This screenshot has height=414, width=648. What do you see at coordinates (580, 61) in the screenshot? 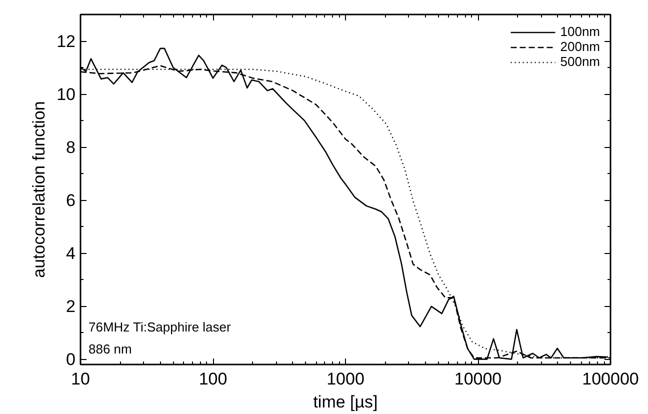
I see `legend-label: 500nm` at bounding box center [580, 61].